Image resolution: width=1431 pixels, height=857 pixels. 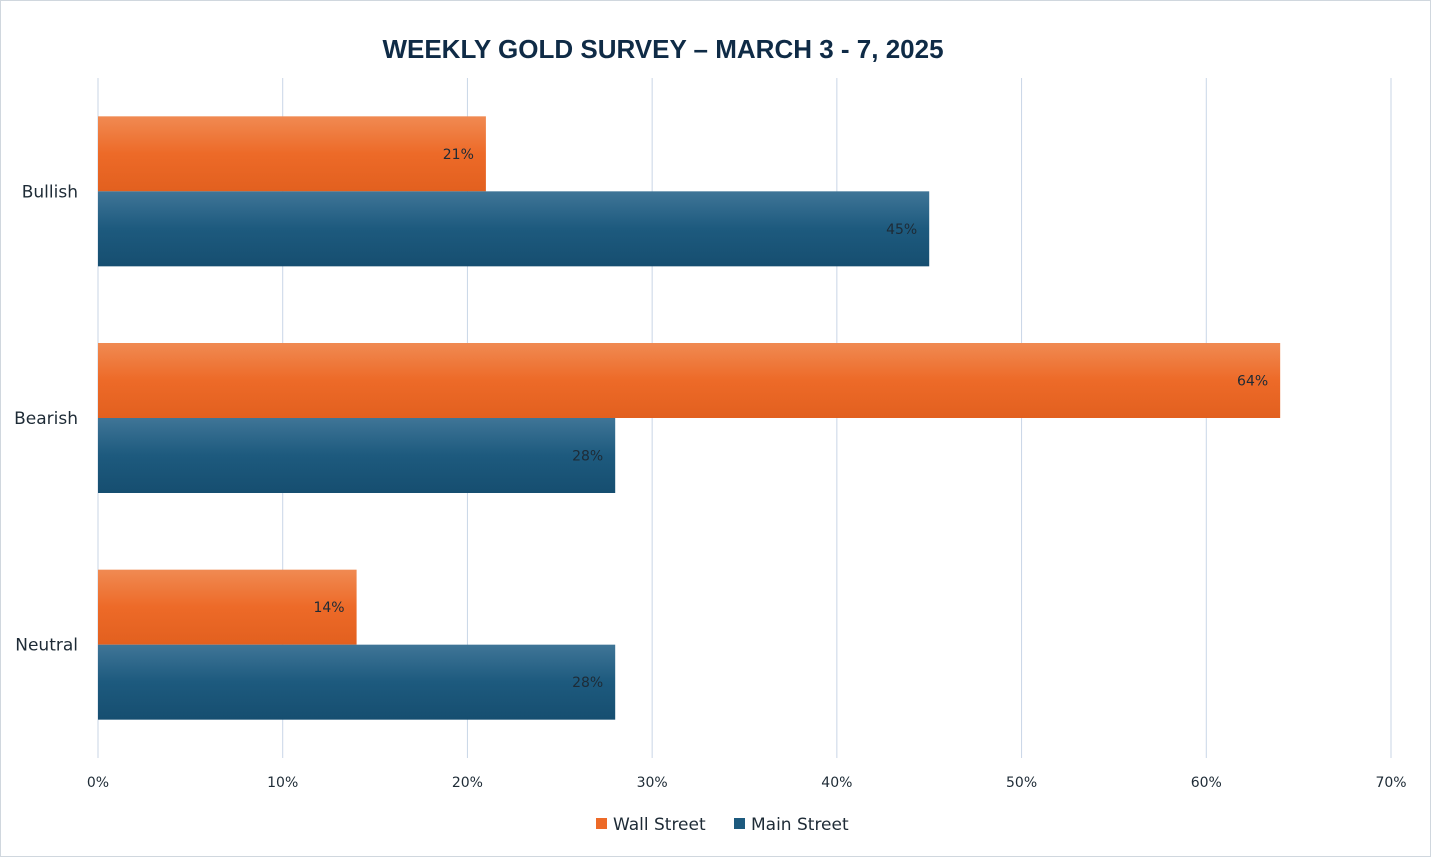 What do you see at coordinates (282, 783) in the screenshot?
I see `x-tick-label: 10%` at bounding box center [282, 783].